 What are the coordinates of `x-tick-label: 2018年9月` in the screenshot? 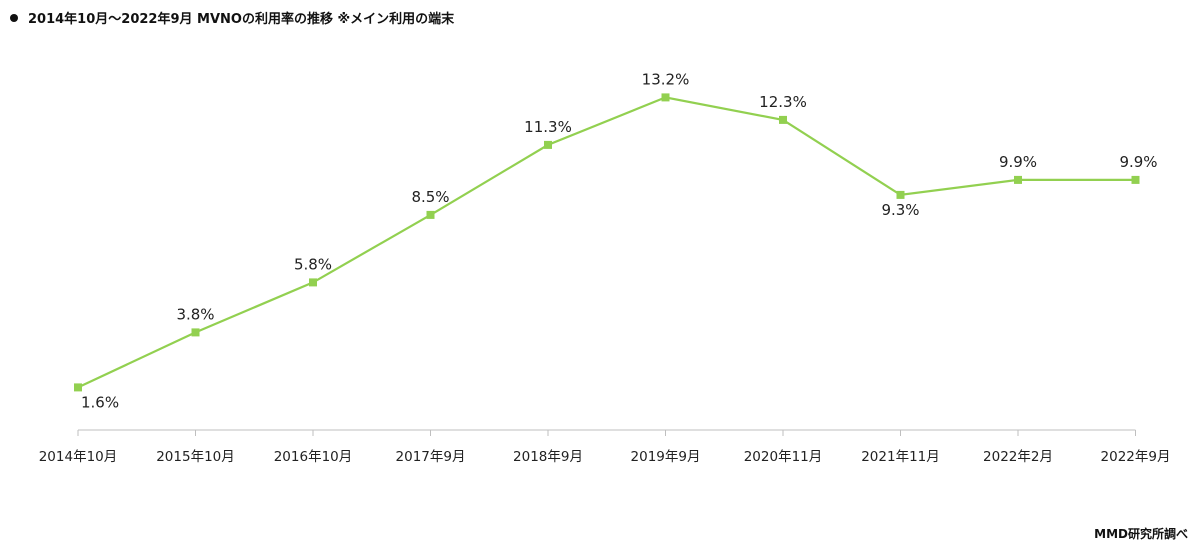 It's located at (548, 457).